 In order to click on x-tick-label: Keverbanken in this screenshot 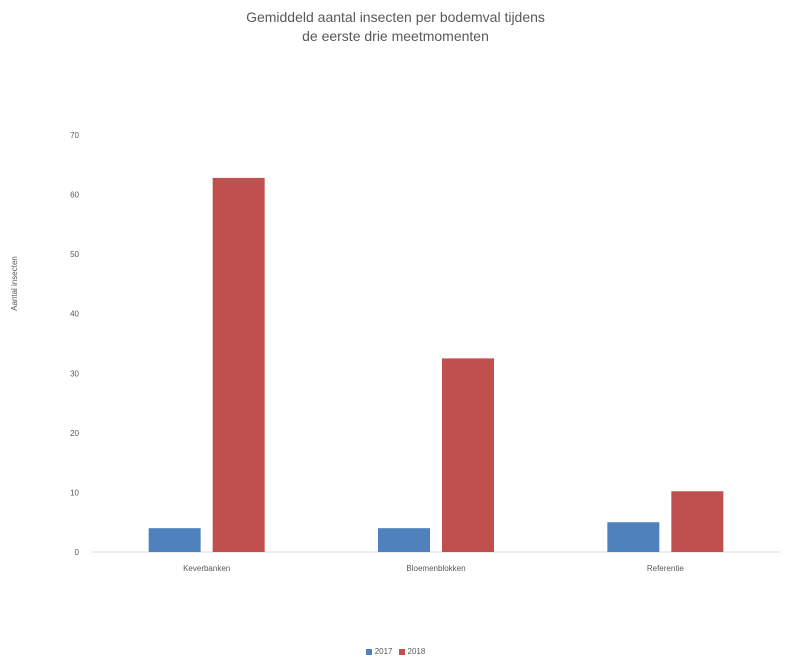, I will do `click(206, 568)`.